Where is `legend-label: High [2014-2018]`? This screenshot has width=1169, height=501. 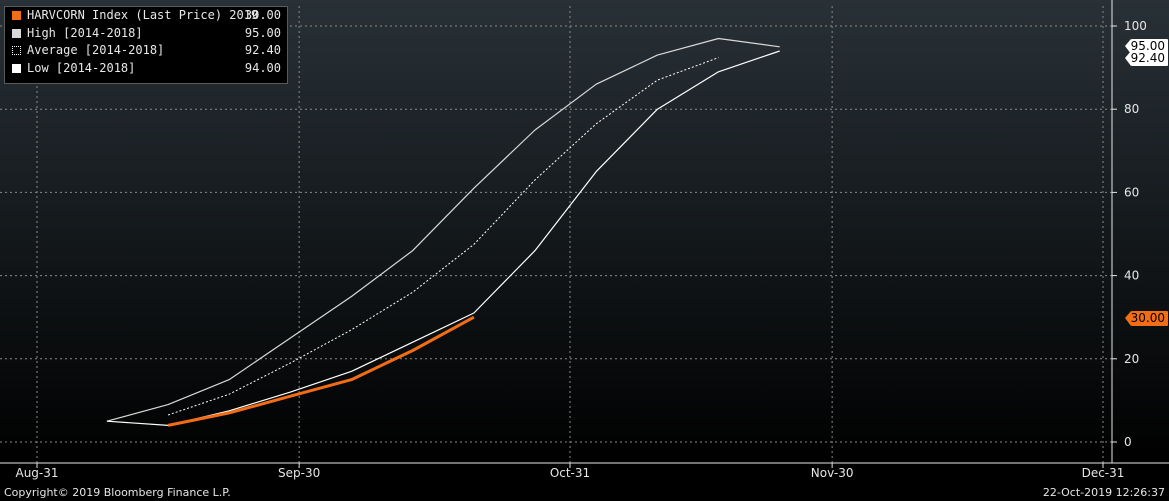
legend-label: High [2014-2018] is located at coordinates (85, 32).